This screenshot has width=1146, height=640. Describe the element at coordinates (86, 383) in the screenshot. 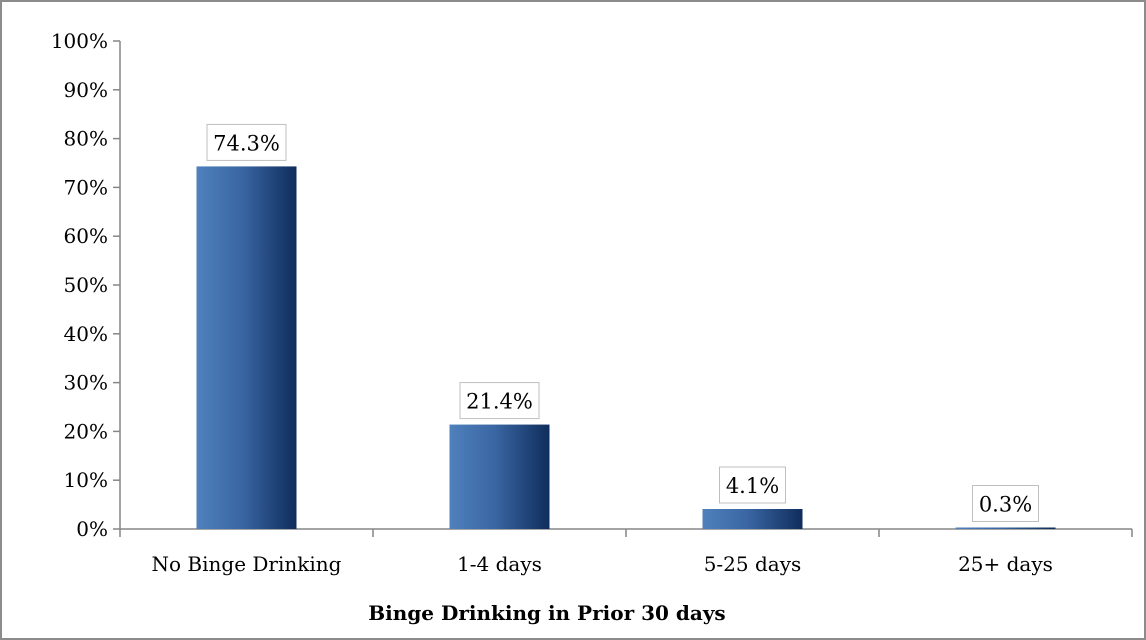

I see `y-tick-label: 30%` at that location.